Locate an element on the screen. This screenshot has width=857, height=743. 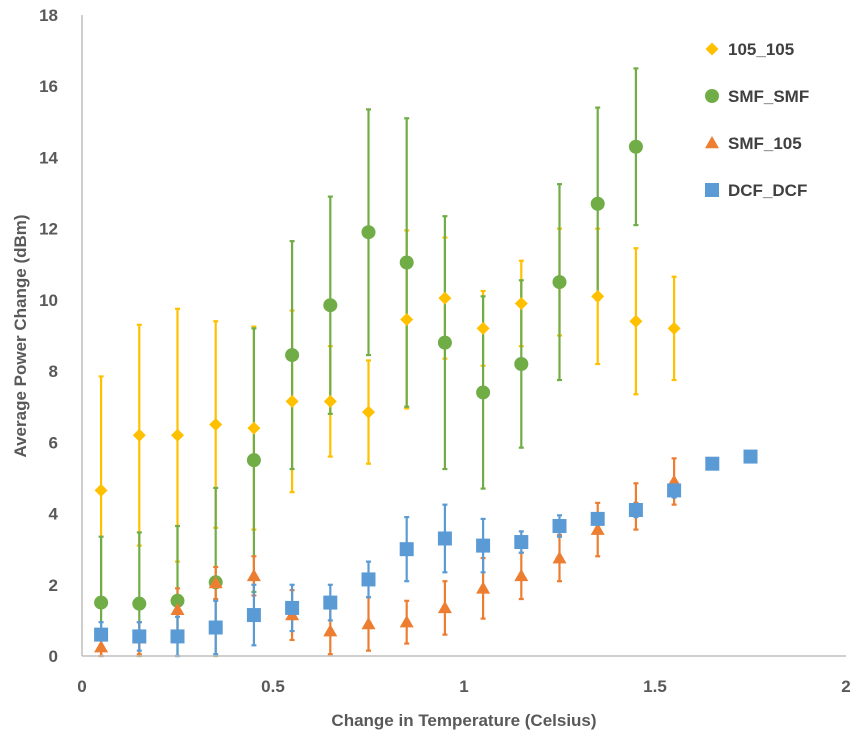
y-tick-label: 12 is located at coordinates (48, 229).